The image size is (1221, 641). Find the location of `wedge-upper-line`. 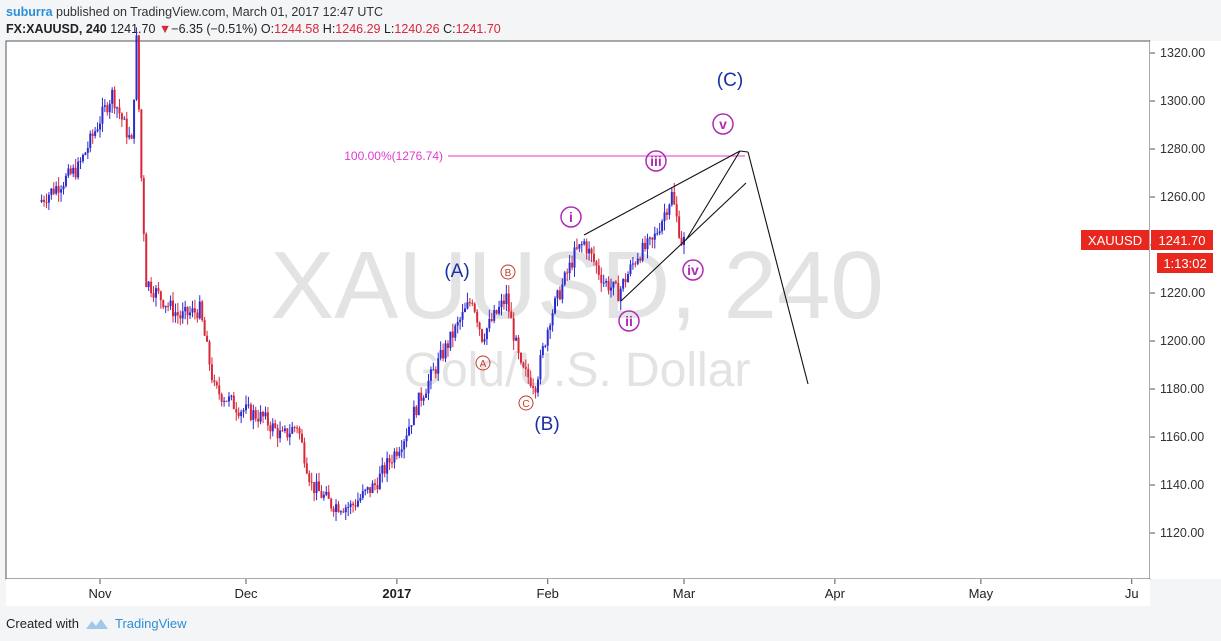

wedge-upper-line is located at coordinates (662, 193).